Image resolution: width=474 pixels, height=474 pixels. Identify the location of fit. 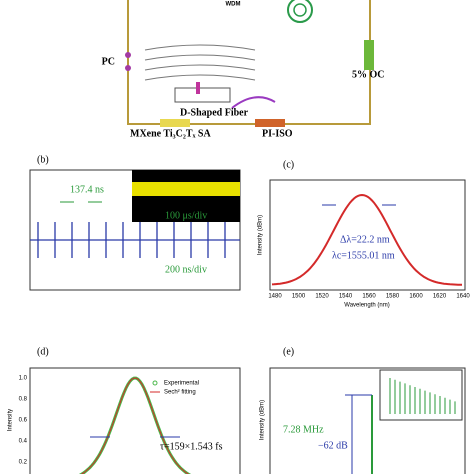
(135, 425).